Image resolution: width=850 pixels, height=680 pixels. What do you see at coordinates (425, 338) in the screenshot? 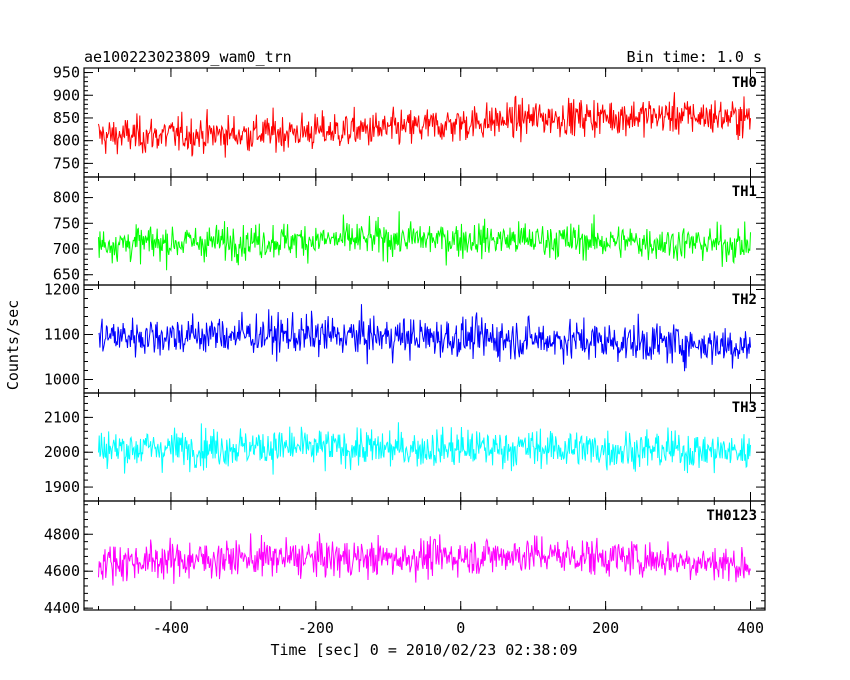
I see `series-th2-line` at bounding box center [425, 338].